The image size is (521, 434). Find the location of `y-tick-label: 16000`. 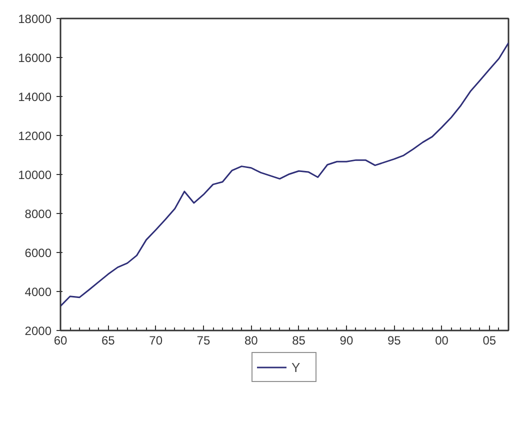

y-tick-label: 16000 is located at coordinates (35, 58).